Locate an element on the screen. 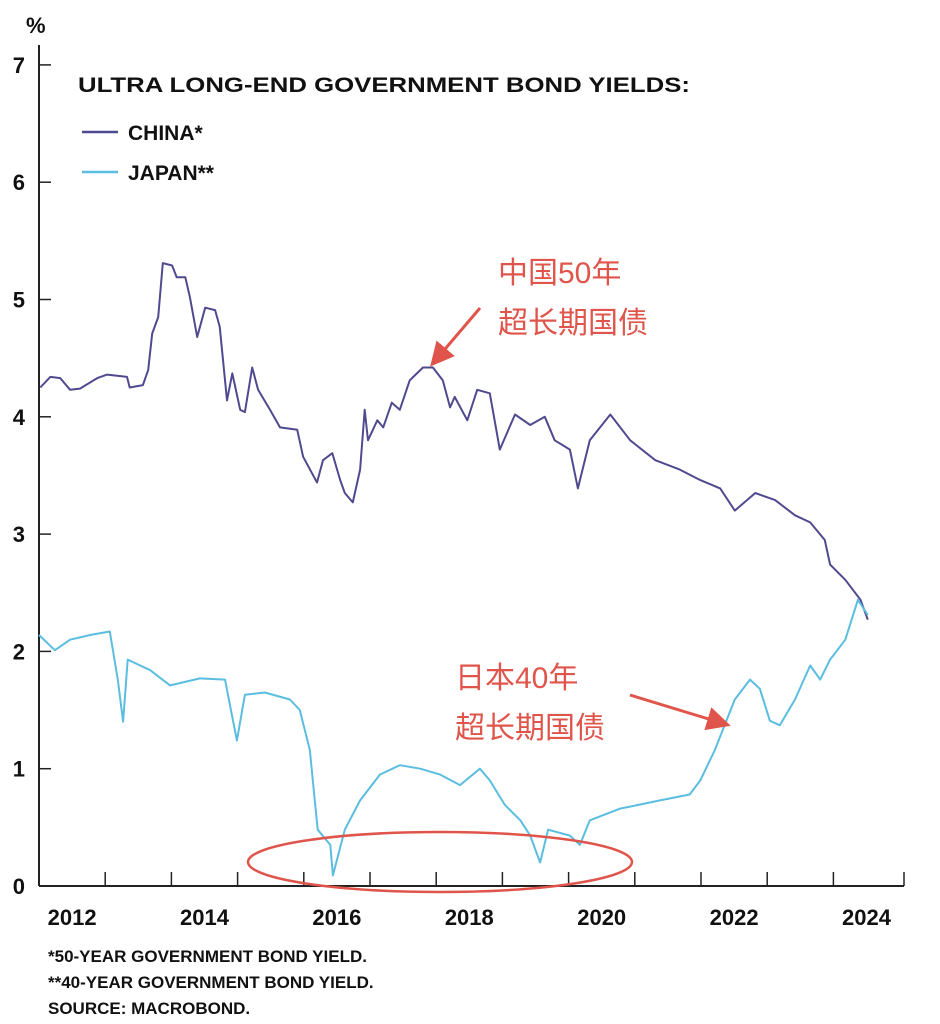 Image resolution: width=940 pixels, height=1024 pixels. annotation-japan-arrow is located at coordinates (680, 712).